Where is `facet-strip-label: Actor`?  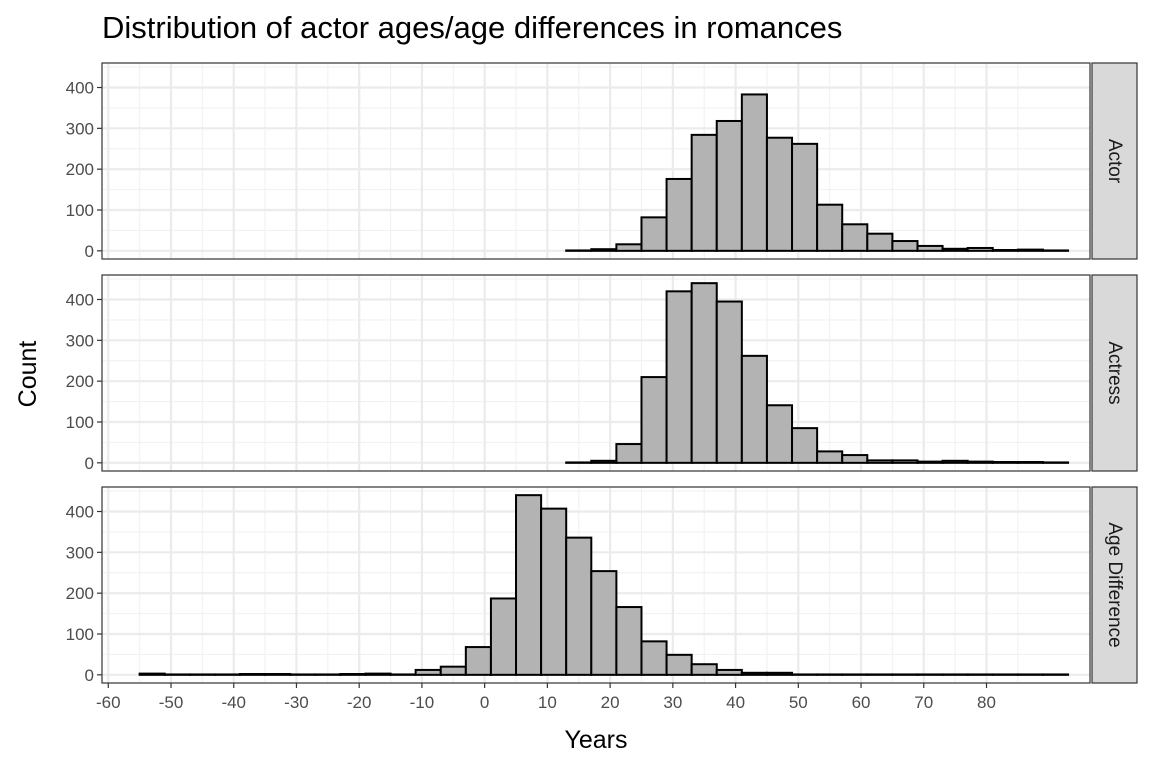 facet-strip-label: Actor is located at coordinates (1114, 161).